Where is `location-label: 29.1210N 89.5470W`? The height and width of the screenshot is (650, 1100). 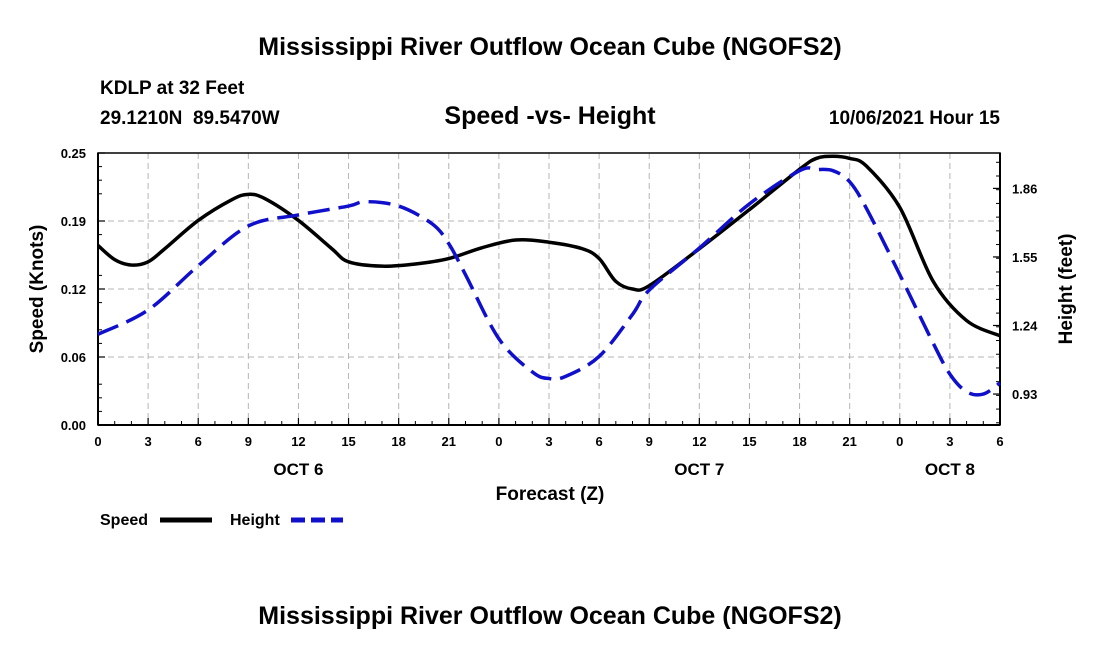 location-label: 29.1210N 89.5470W is located at coordinates (190, 118).